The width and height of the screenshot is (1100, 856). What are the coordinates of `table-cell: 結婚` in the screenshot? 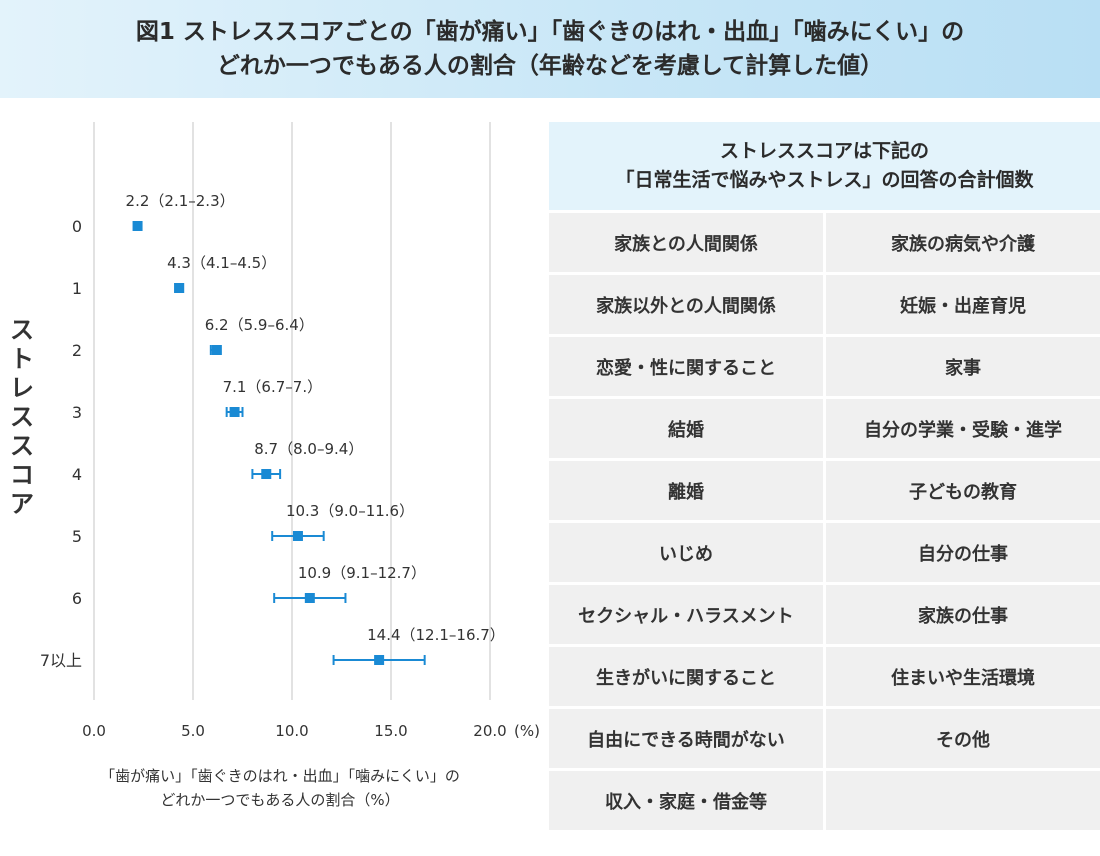 It's located at (686, 428).